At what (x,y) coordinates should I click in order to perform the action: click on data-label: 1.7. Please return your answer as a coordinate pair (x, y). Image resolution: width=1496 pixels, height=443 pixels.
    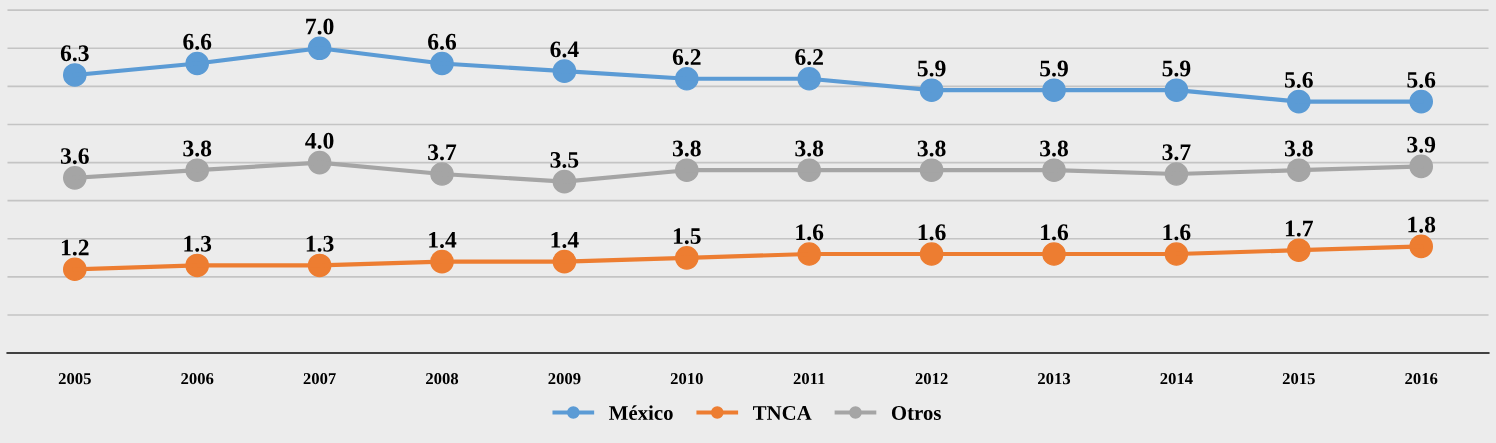
    Looking at the image, I should click on (1299, 228).